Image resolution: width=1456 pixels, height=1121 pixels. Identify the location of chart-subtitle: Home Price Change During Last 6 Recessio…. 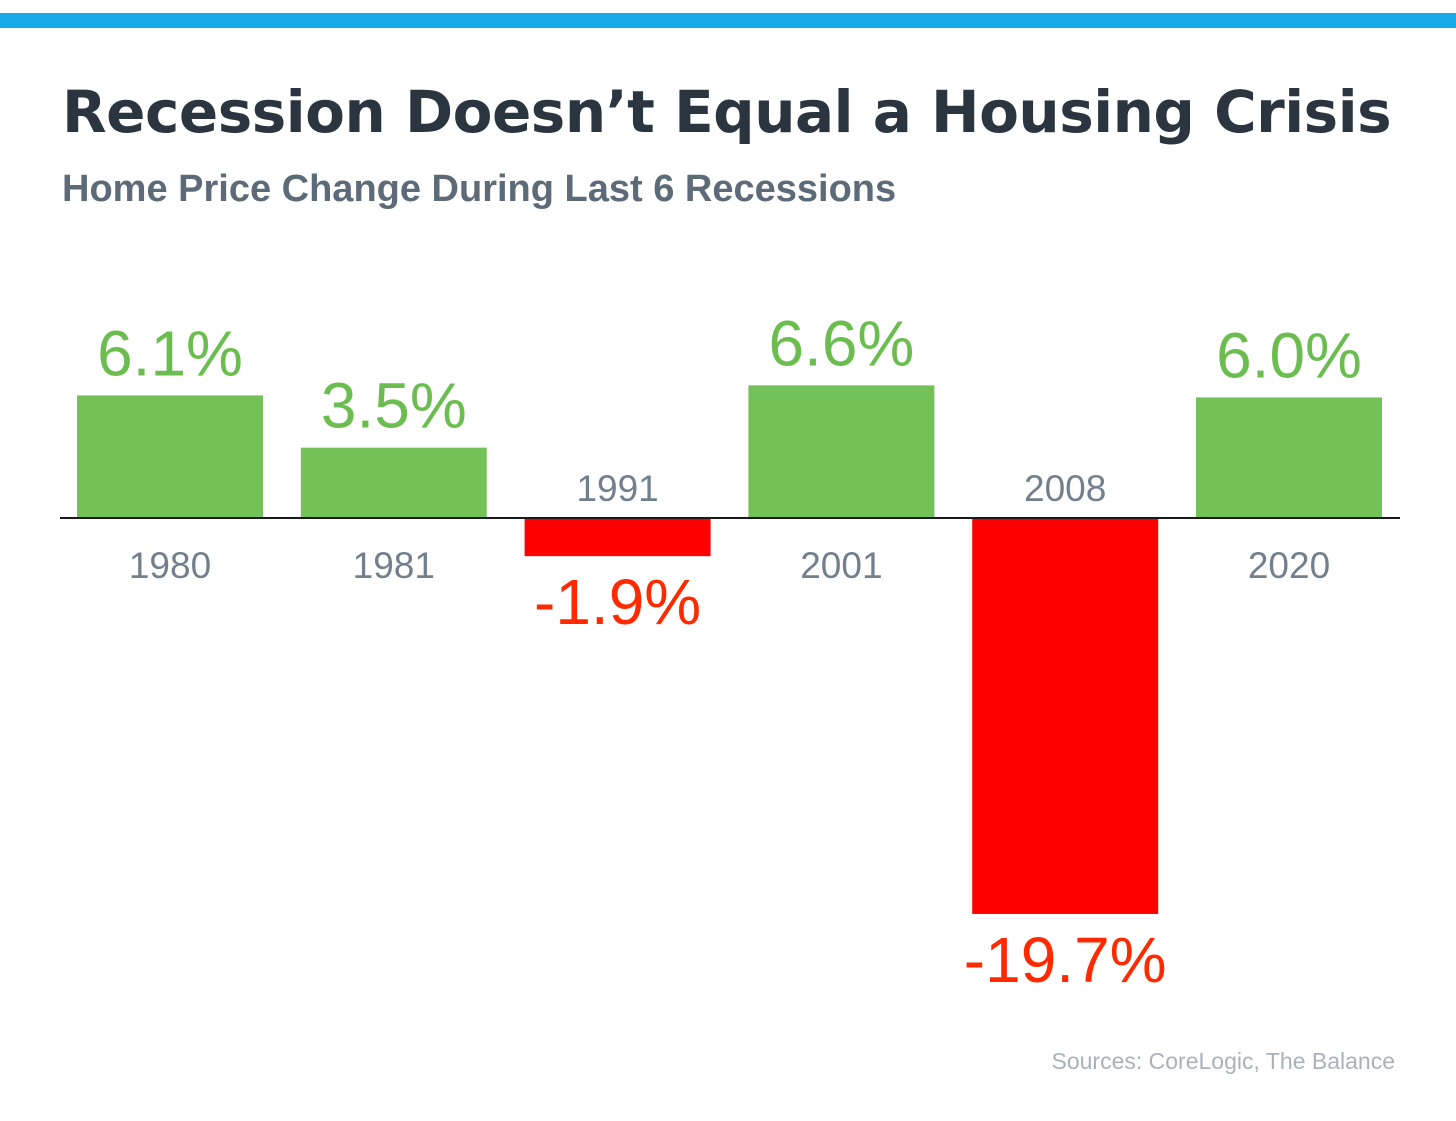
(479, 189).